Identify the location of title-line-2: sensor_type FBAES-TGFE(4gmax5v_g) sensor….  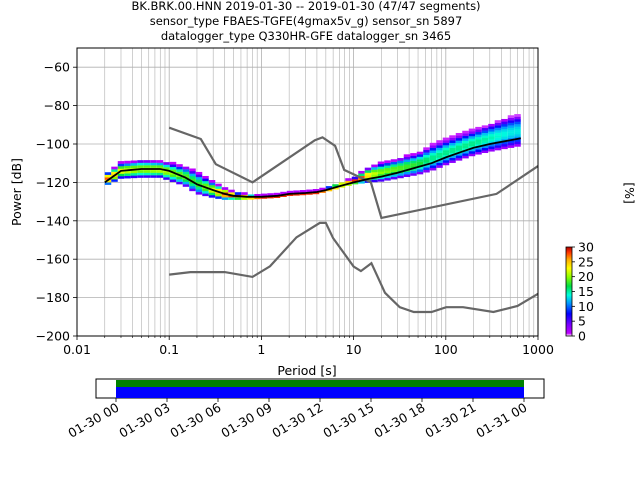
(306, 21).